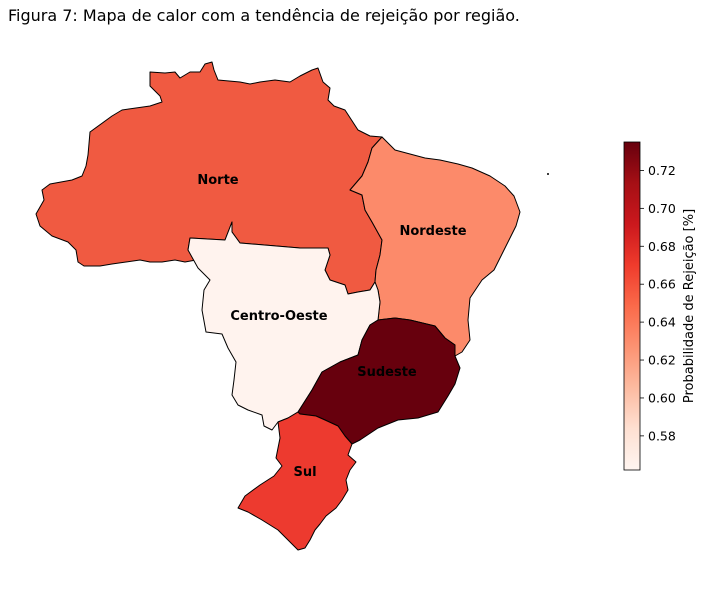 This screenshot has width=710, height=590. Describe the element at coordinates (662, 170) in the screenshot. I see `colorbar-tick-label: 0.72` at that location.